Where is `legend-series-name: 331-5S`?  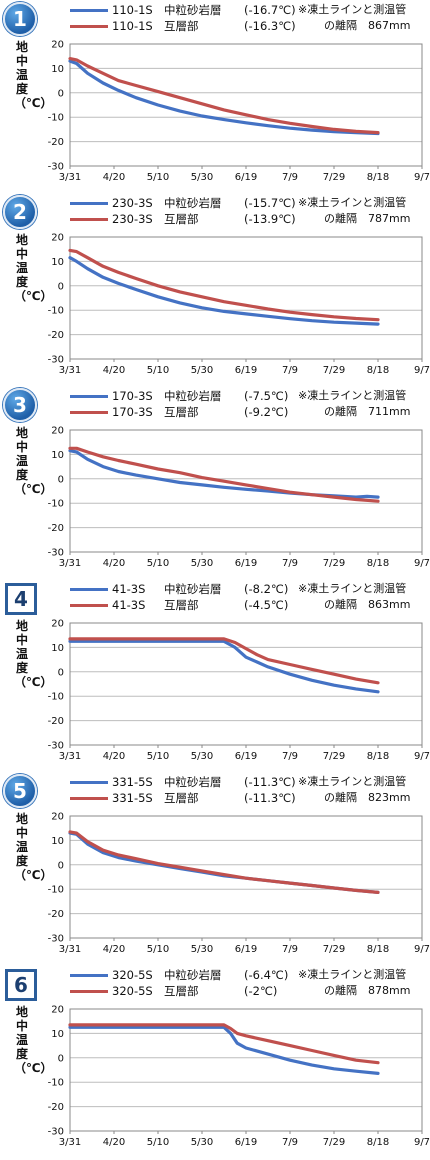
legend-series-name: 331-5S is located at coordinates (132, 782).